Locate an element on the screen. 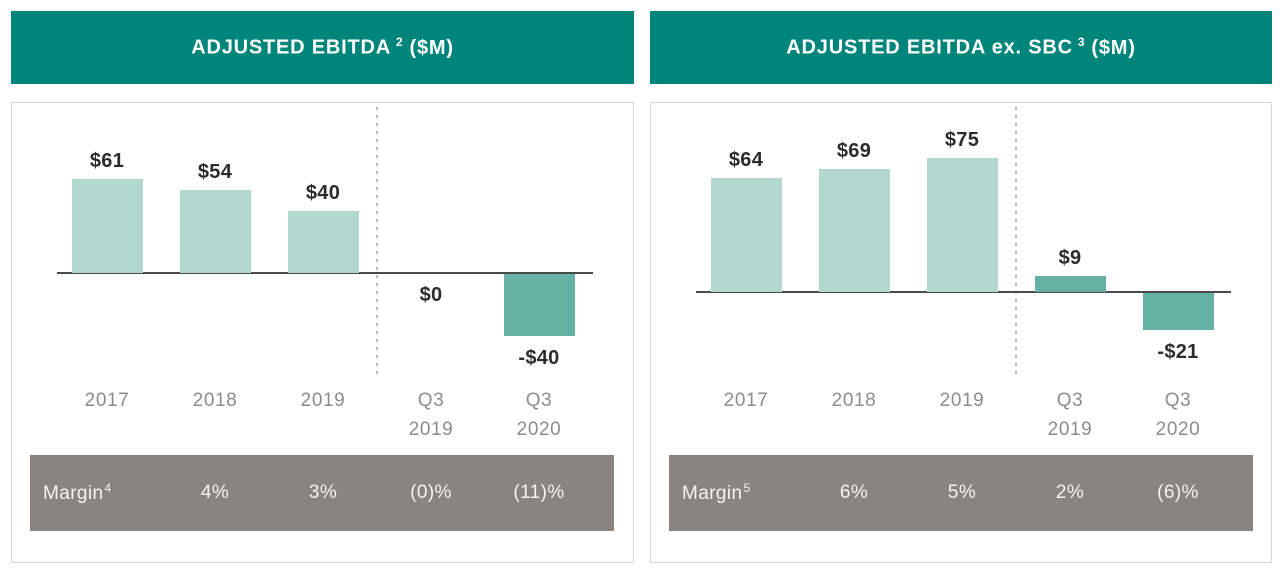 This screenshot has width=1280, height=581. value-label-2017: $64 is located at coordinates (746, 160).